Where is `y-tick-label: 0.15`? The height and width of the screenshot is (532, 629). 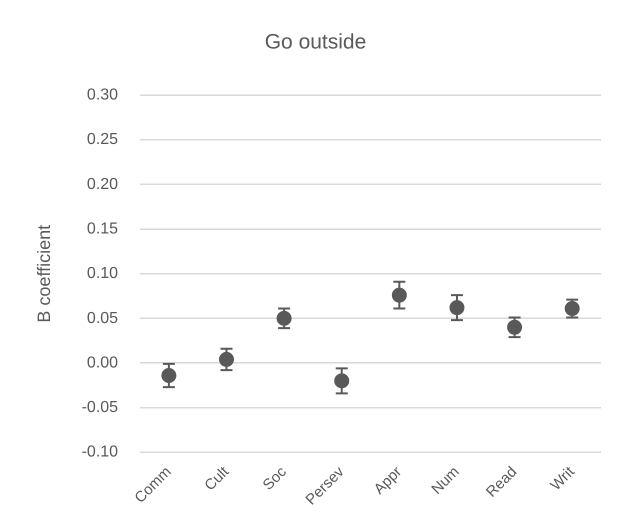
y-tick-label: 0.15 is located at coordinates (102, 229).